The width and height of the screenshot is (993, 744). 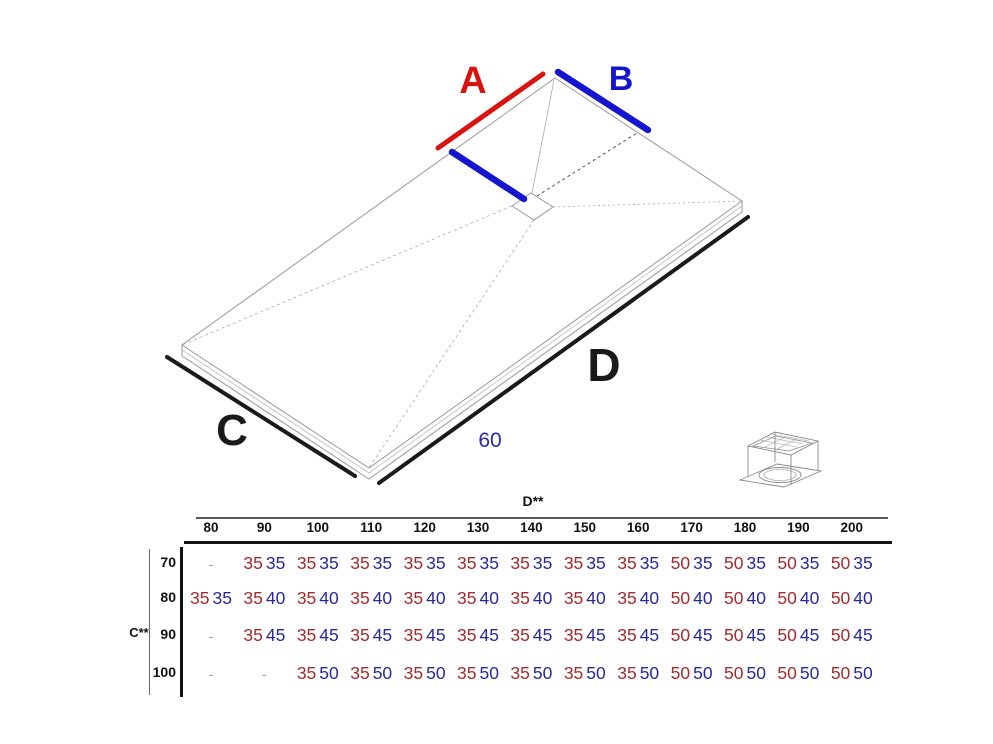 I want to click on label-c: C, so click(x=232, y=430).